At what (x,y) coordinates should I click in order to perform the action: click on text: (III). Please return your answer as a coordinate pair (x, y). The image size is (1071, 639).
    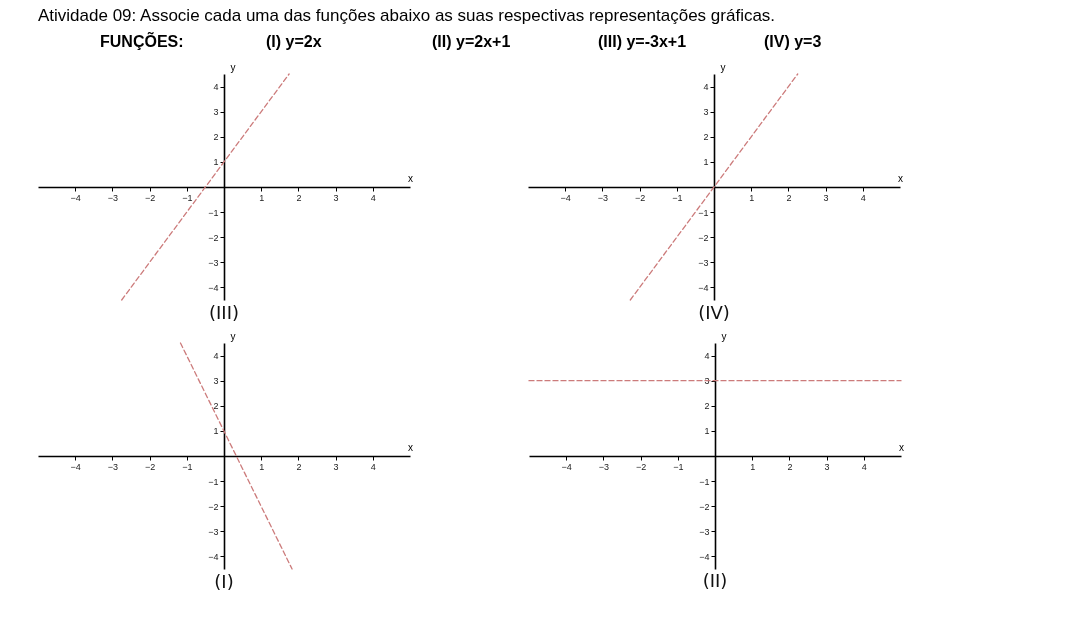
    Looking at the image, I should click on (224, 312).